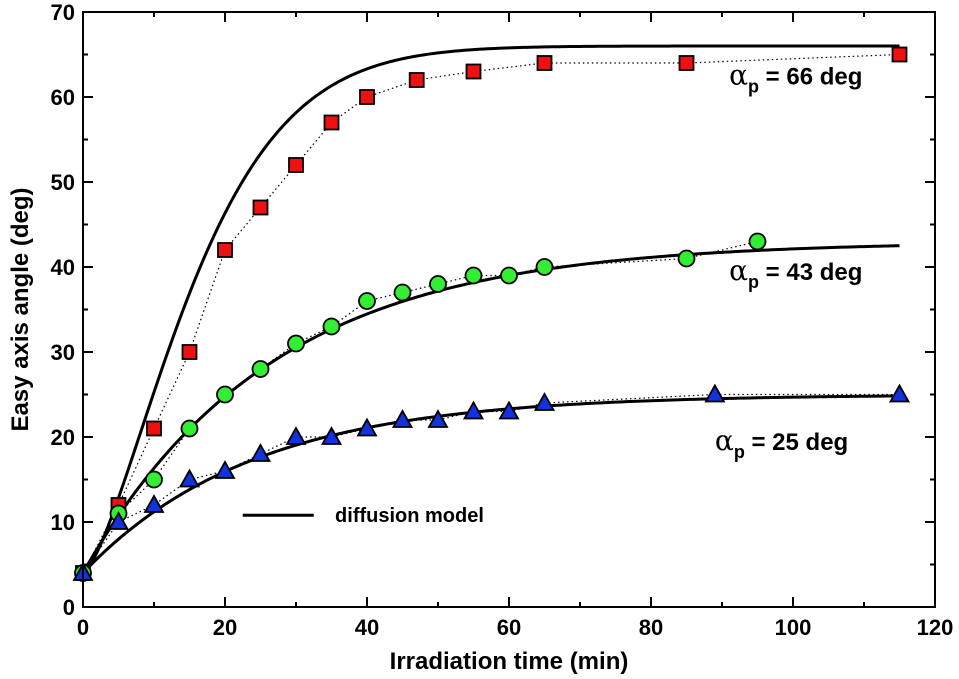 This screenshot has height=679, width=959. What do you see at coordinates (935, 627) in the screenshot?
I see `x-tick-label: 120` at bounding box center [935, 627].